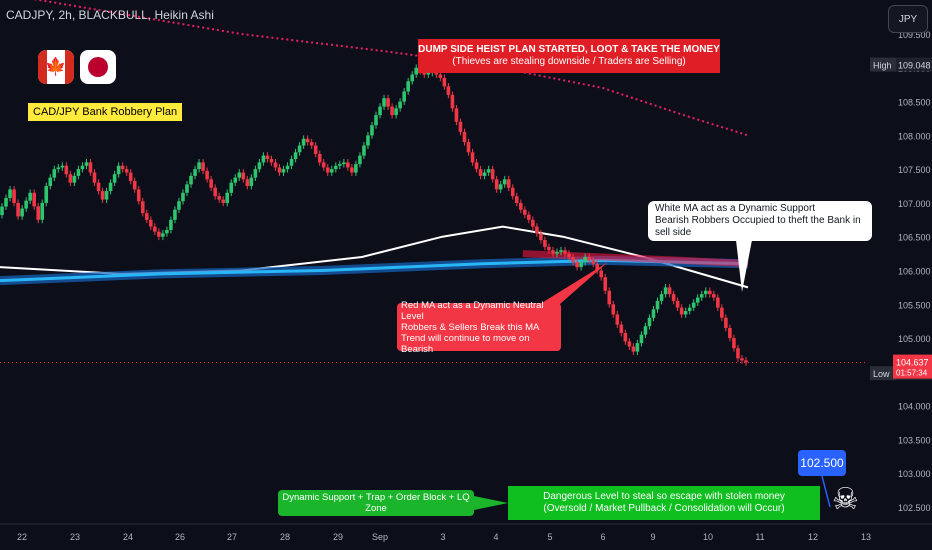  I want to click on x-tick-label: 29, so click(338, 537).